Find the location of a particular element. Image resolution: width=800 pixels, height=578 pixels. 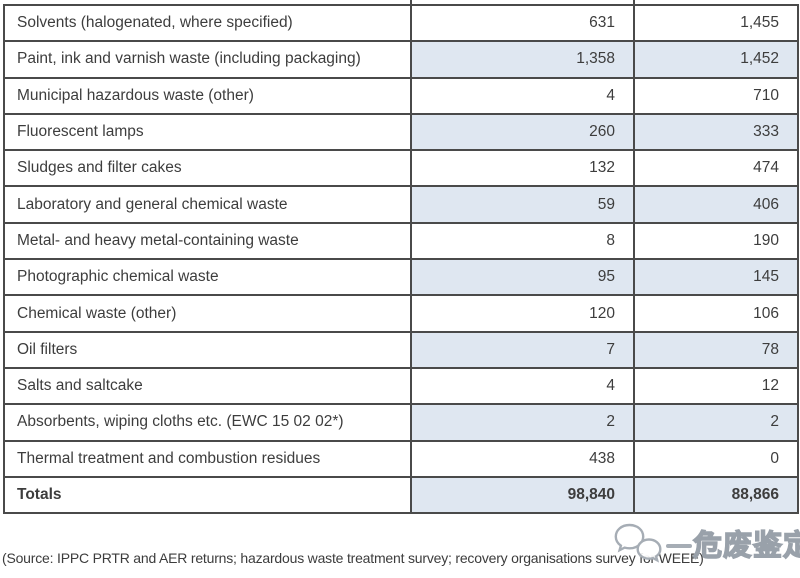

watermark: 危废鉴定利用 is located at coordinates (707, 543).